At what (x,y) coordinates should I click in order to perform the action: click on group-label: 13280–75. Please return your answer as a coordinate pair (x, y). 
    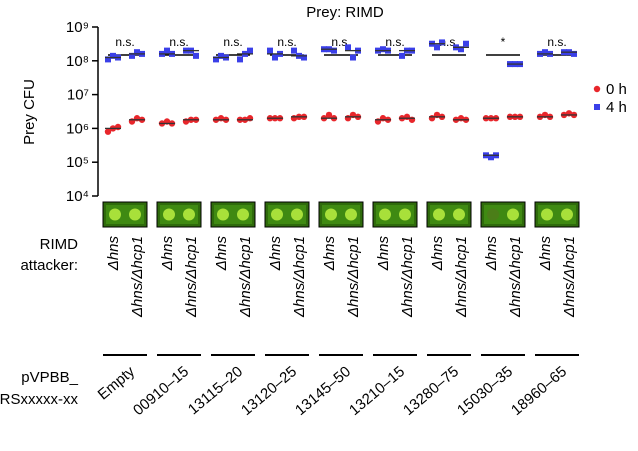
    Looking at the image, I should click on (431, 391).